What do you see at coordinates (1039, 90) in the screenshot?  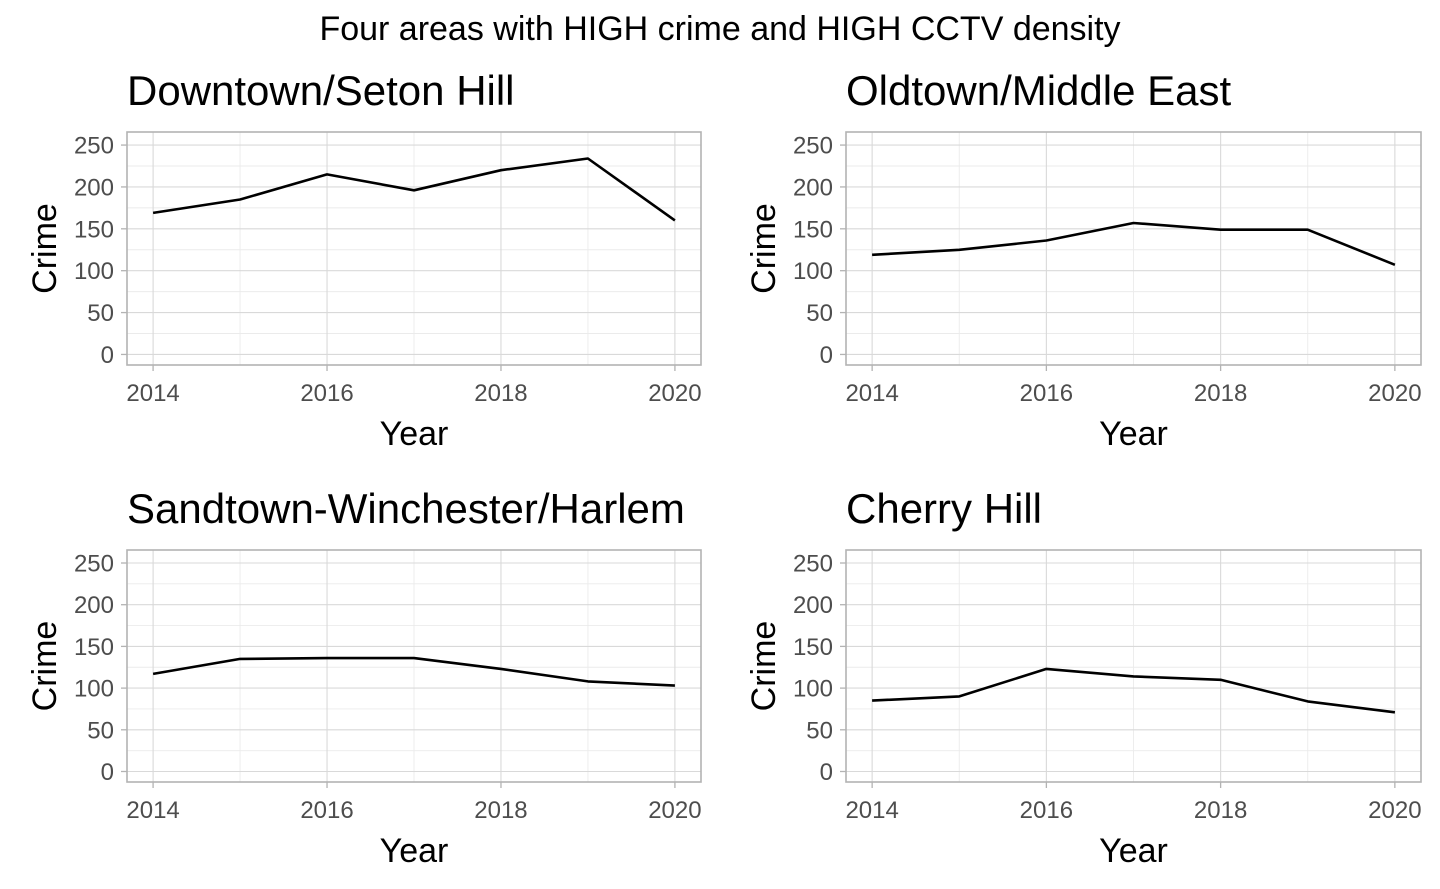 I see `panel-title: Oldtown/Middle East` at bounding box center [1039, 90].